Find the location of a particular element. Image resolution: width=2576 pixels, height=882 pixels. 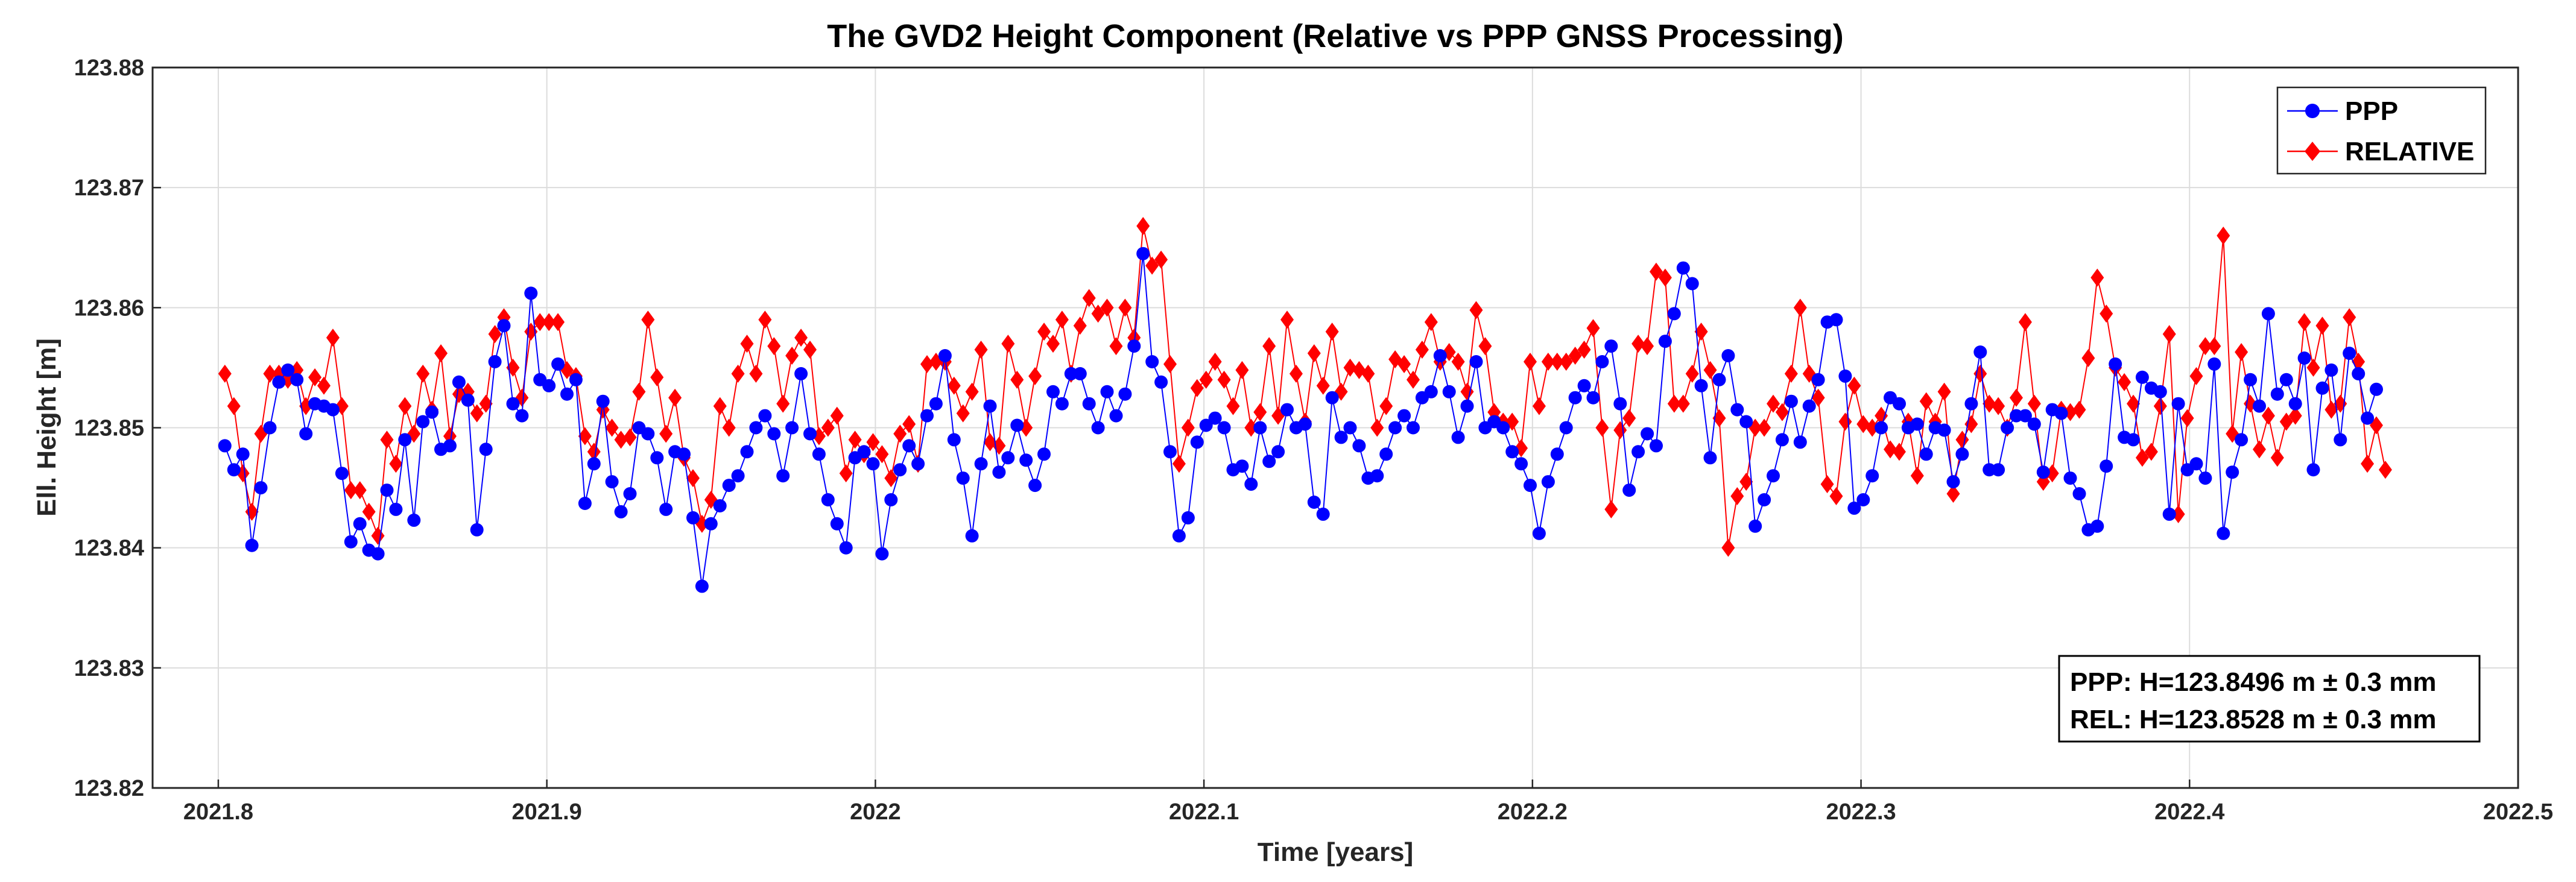

y-tick-label: 123.85 is located at coordinates (109, 428).